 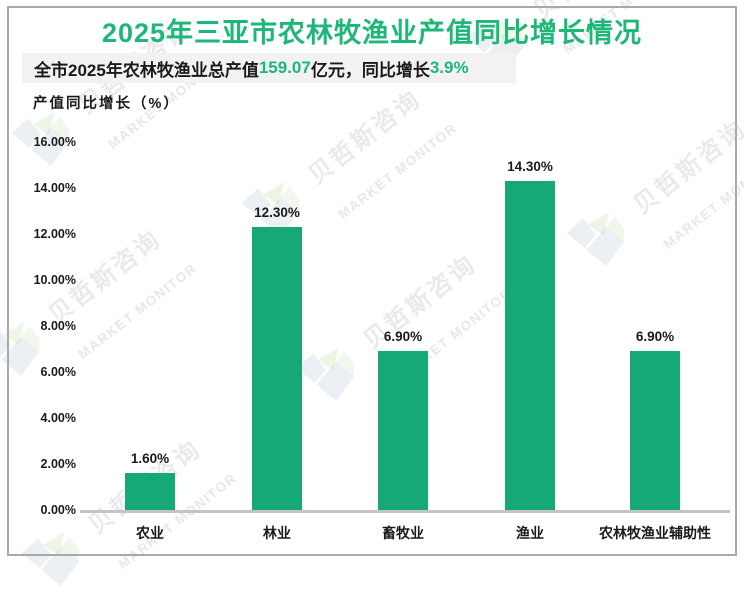 What do you see at coordinates (58, 372) in the screenshot?
I see `y-tick-label: 6.00%` at bounding box center [58, 372].